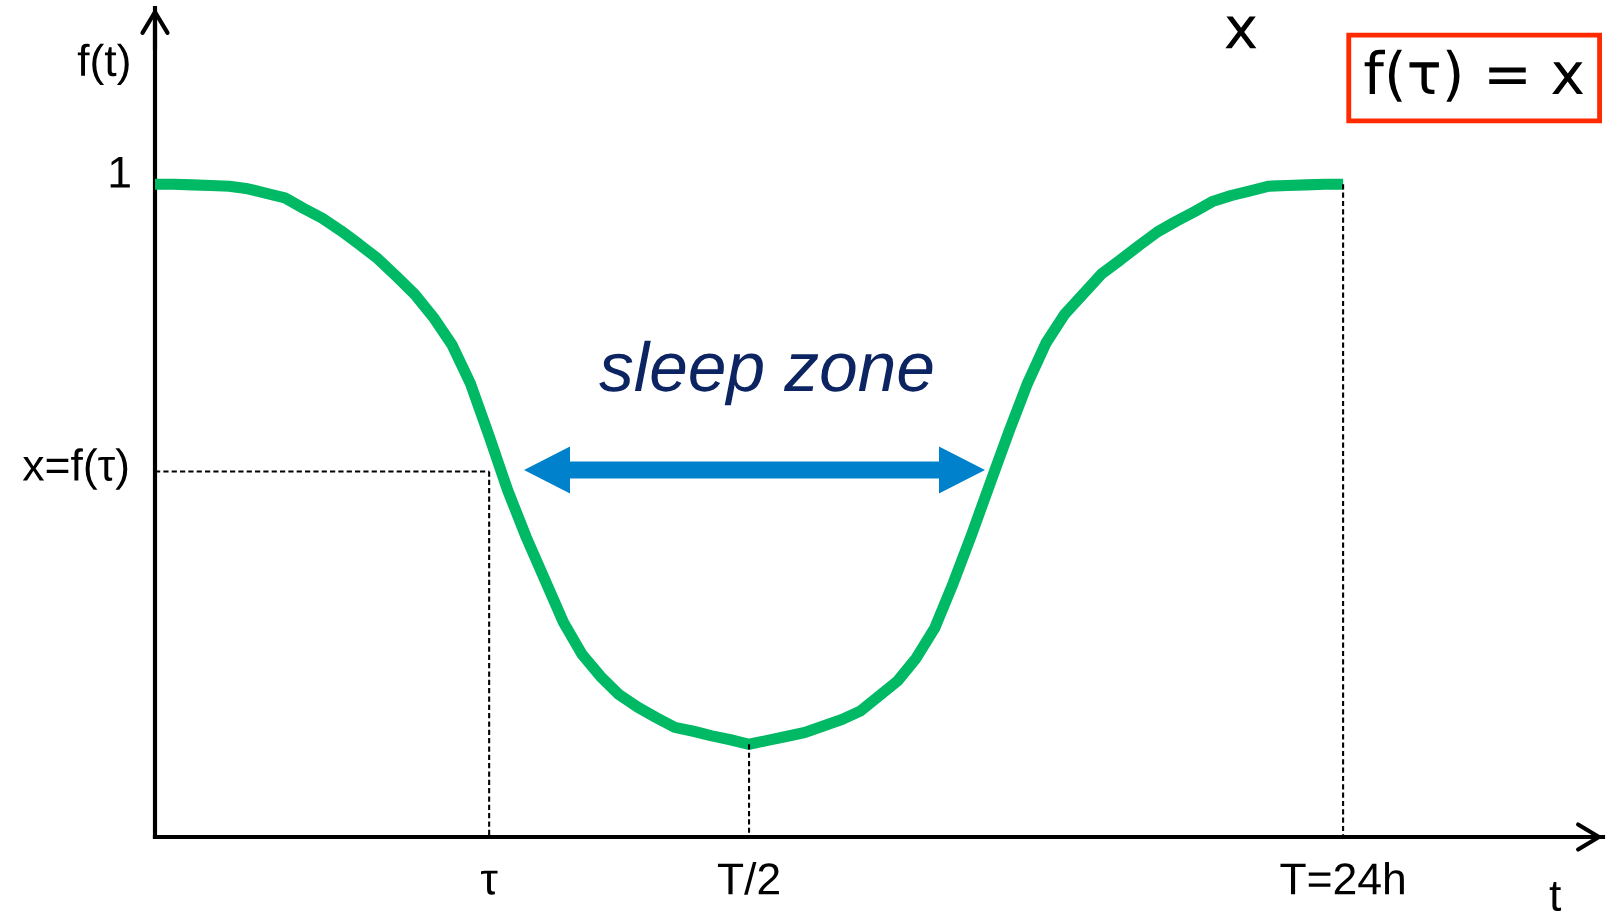  Describe the element at coordinates (1474, 75) in the screenshot. I see `text: f(τ) = x` at that location.